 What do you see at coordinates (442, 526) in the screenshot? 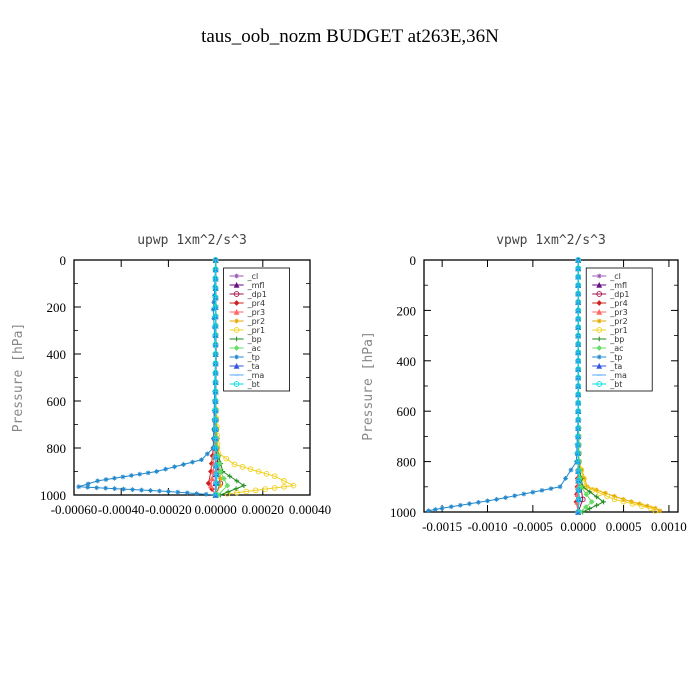
I see `x-tick-label: -0.0015` at bounding box center [442, 526].